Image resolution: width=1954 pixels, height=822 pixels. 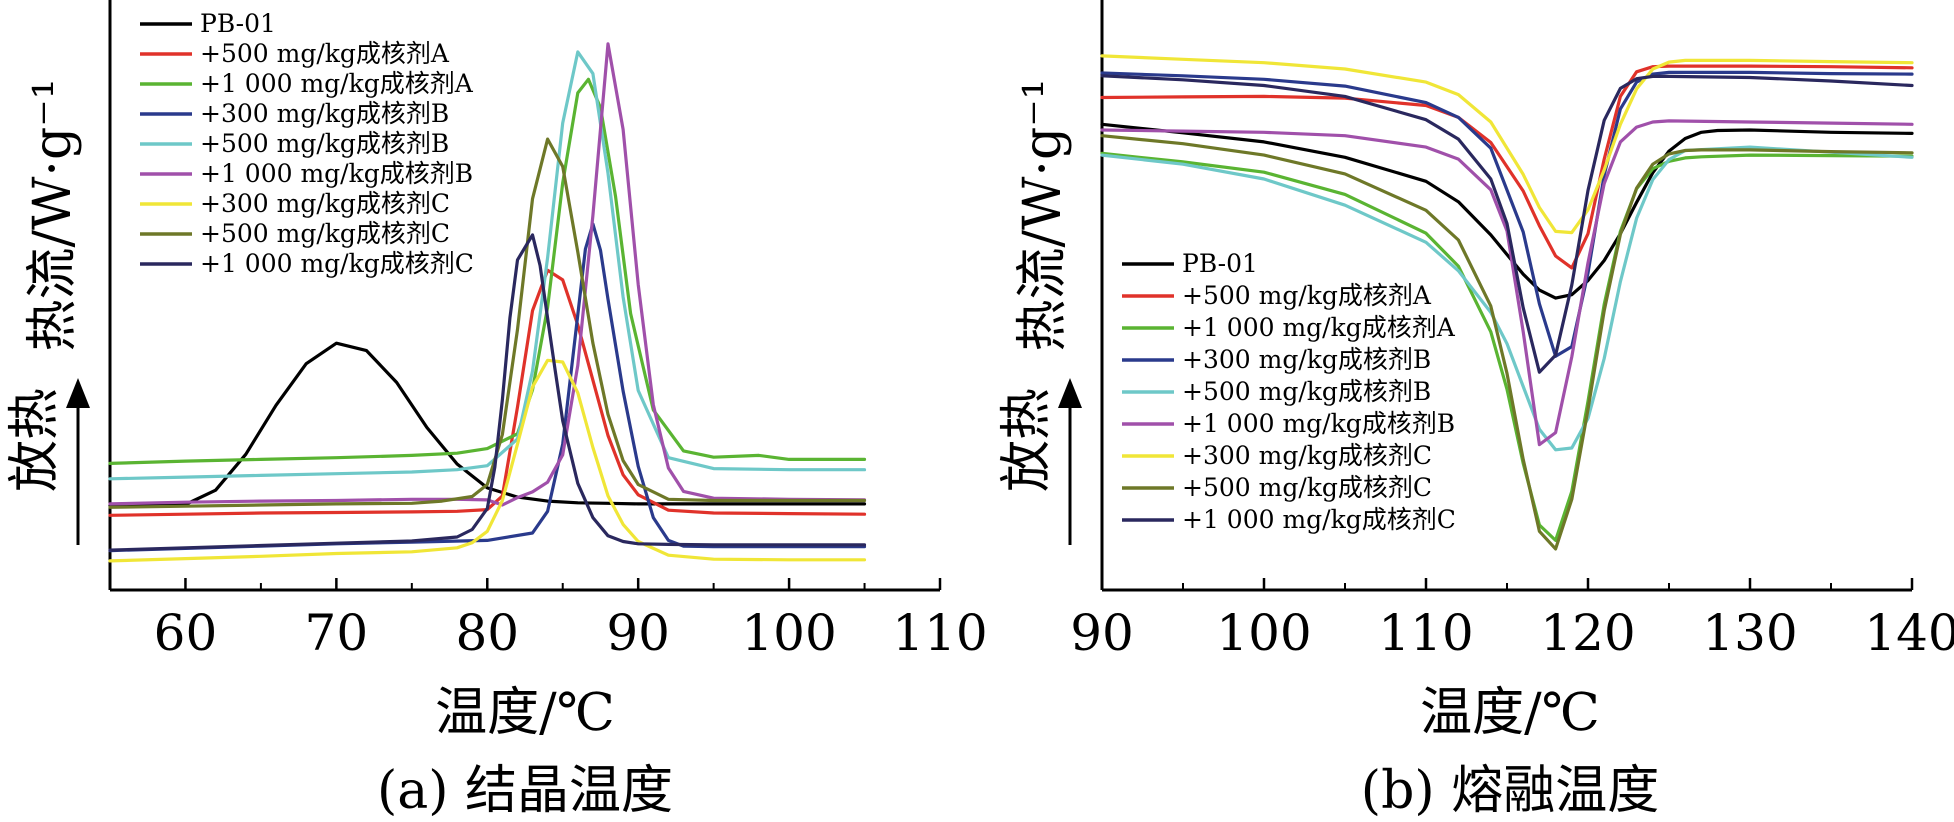 I want to click on panel-caption: (b) 熔融温度, so click(x=1510, y=791).